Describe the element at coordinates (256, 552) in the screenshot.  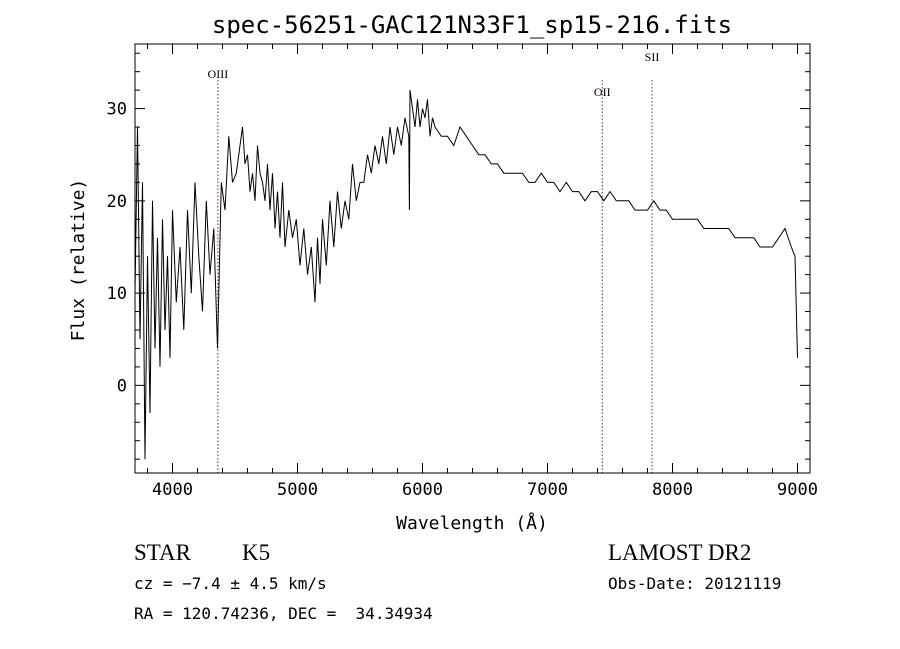
I see `object-subclass: K5` at that location.